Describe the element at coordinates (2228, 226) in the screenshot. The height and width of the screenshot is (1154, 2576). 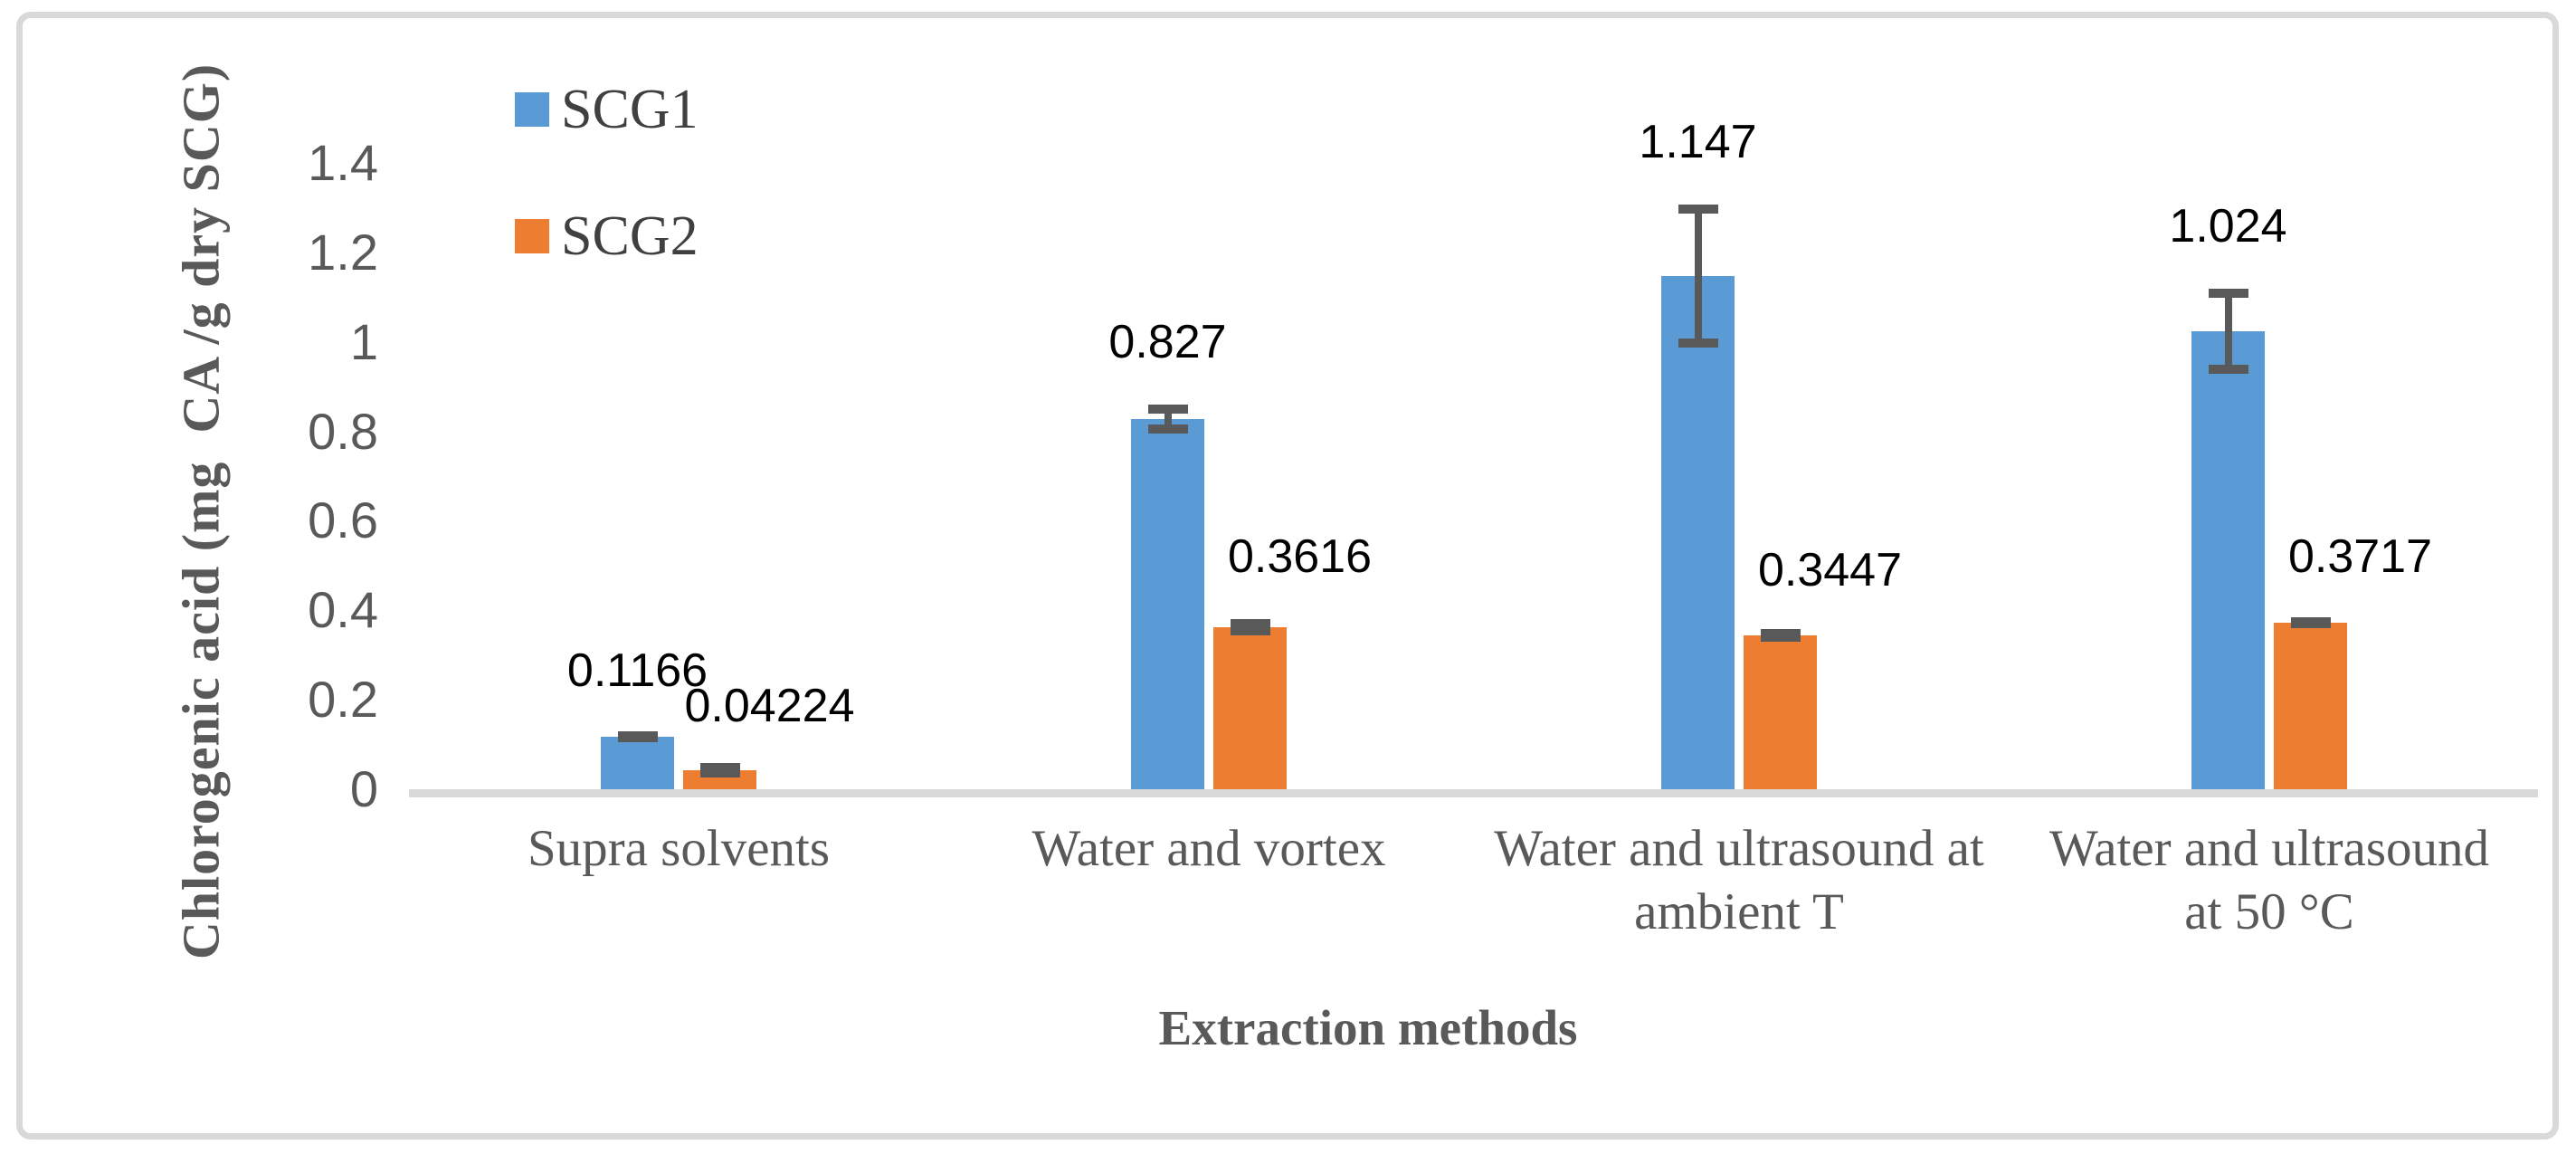
I see `data-label-scg1-cat4: 1.024` at that location.